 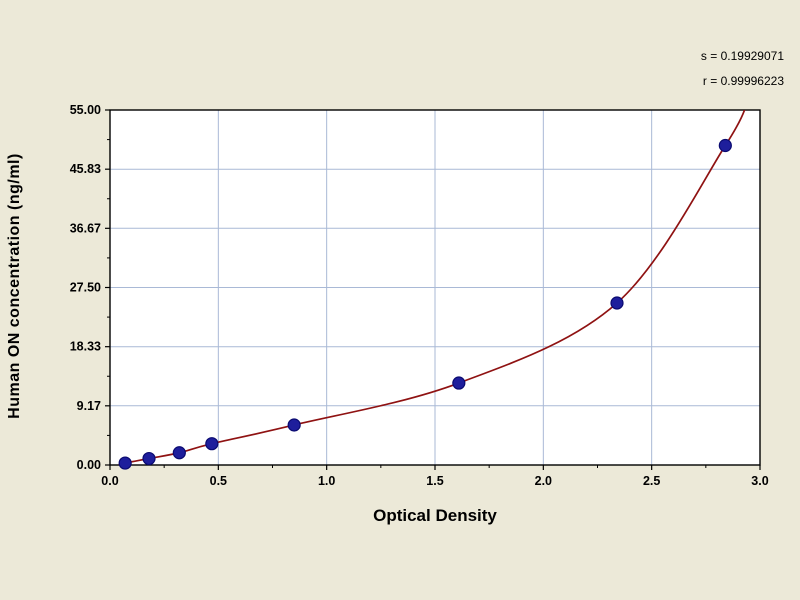 What do you see at coordinates (89, 465) in the screenshot?
I see `svg-text: 0.00` at bounding box center [89, 465].